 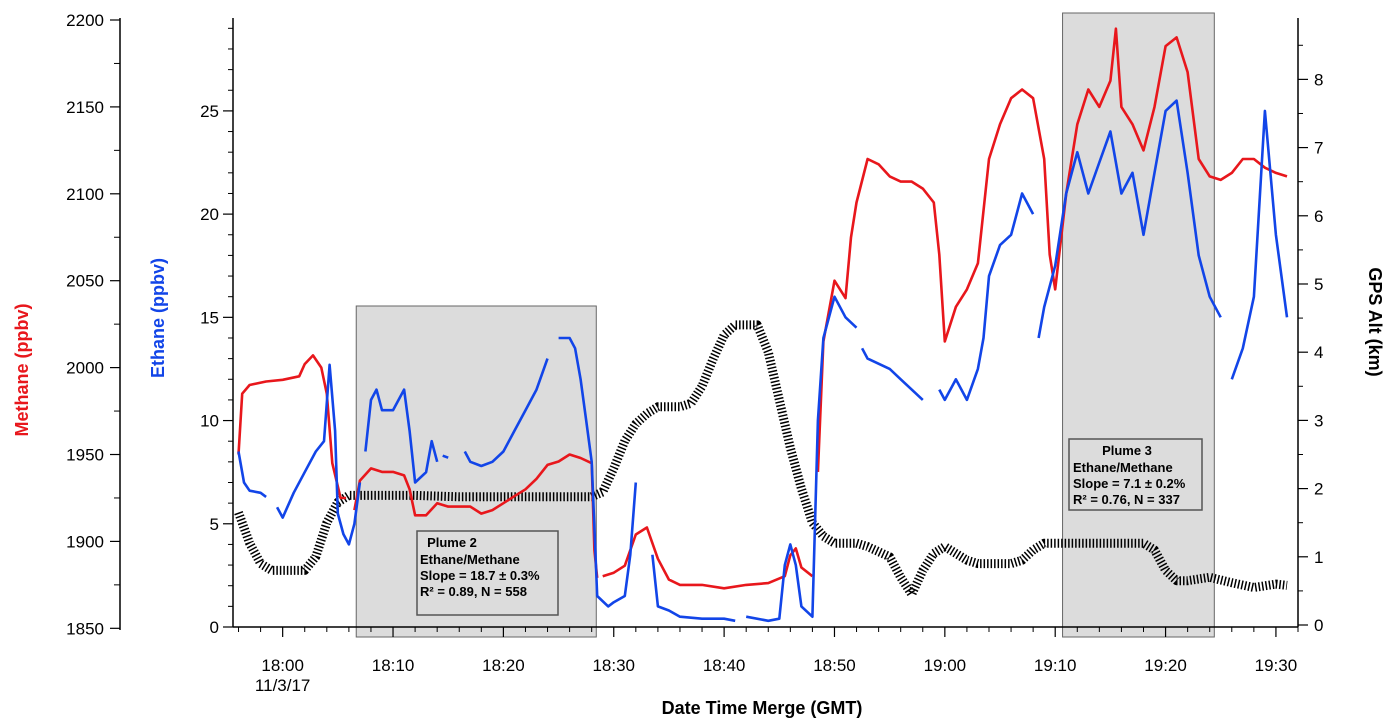 What do you see at coordinates (724, 665) in the screenshot?
I see `x-tick-label: 18:40` at bounding box center [724, 665].